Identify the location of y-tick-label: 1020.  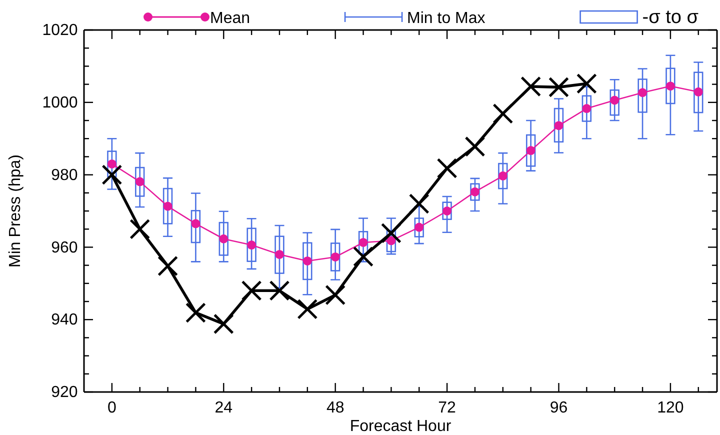
(60, 31).